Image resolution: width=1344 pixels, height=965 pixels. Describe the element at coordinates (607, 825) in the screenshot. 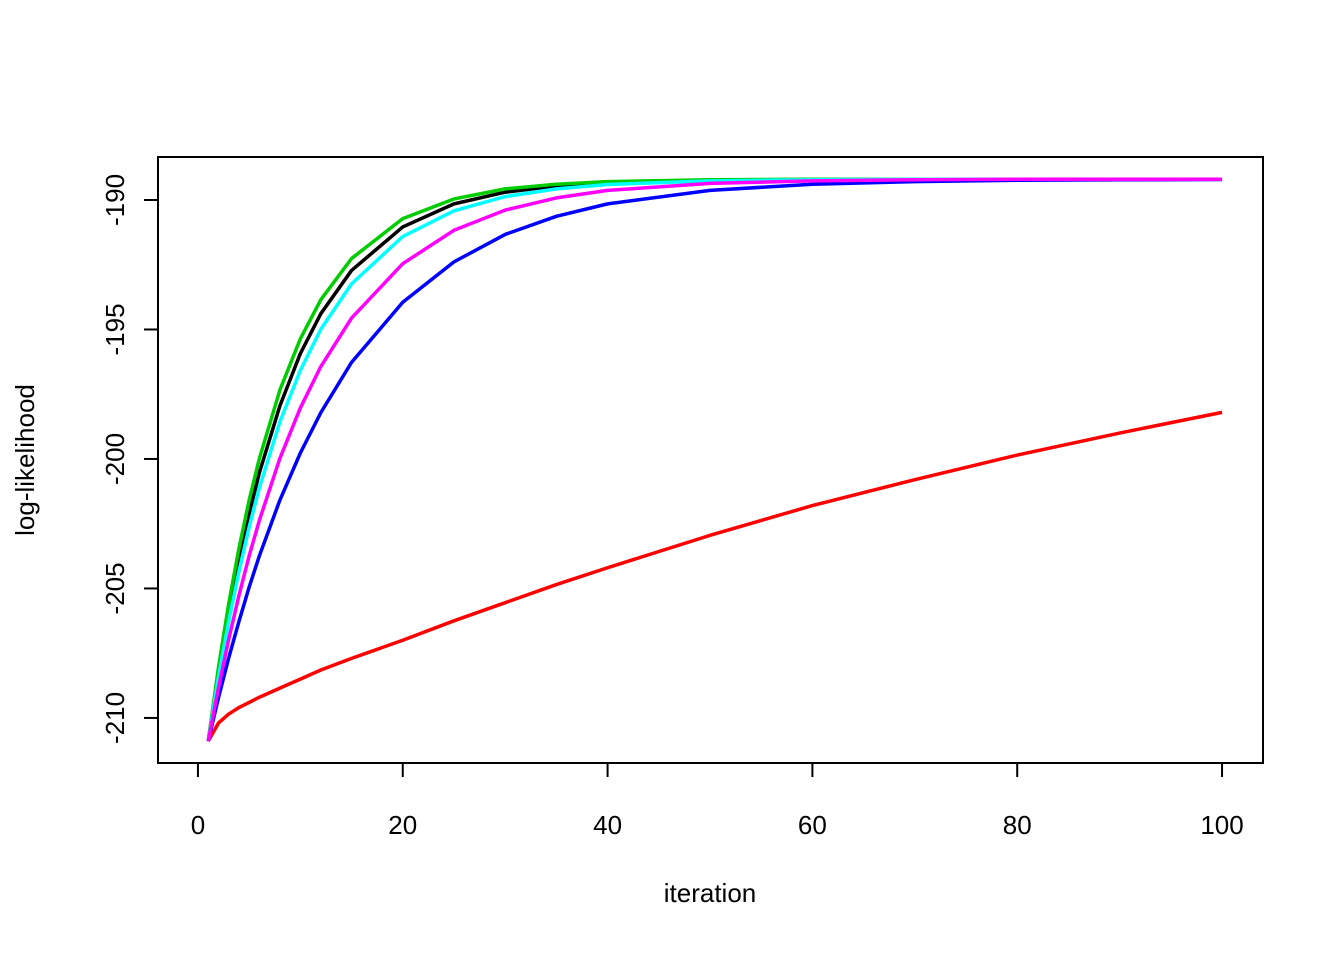

I see `x-tick-label: 40` at that location.